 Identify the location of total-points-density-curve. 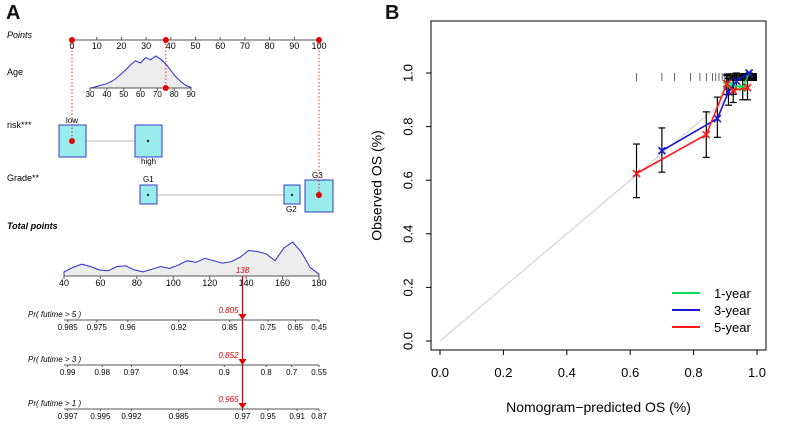
(191, 259).